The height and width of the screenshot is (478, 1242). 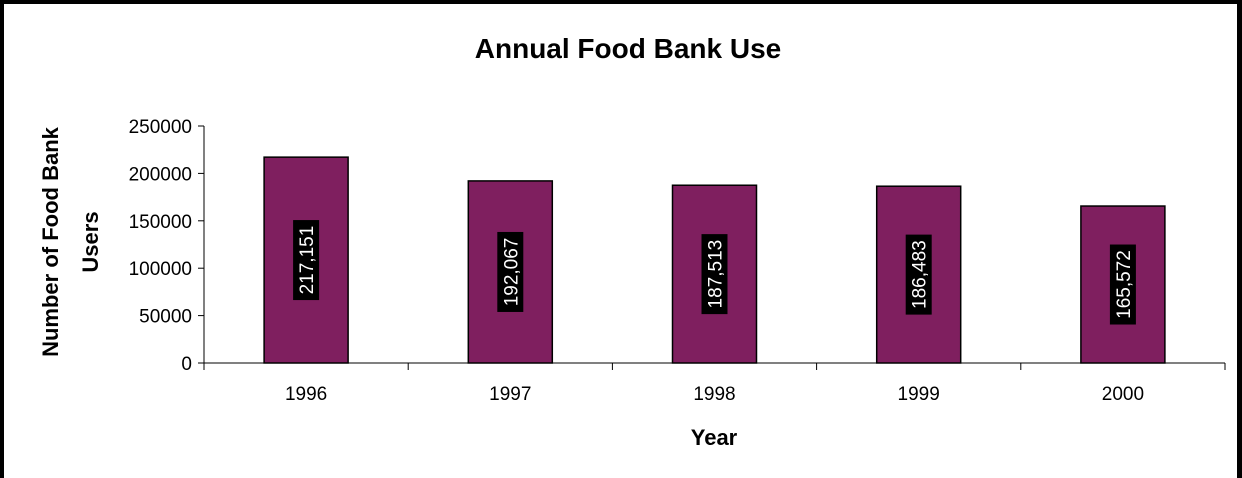 What do you see at coordinates (1123, 394) in the screenshot?
I see `x-tick-label: 2000` at bounding box center [1123, 394].